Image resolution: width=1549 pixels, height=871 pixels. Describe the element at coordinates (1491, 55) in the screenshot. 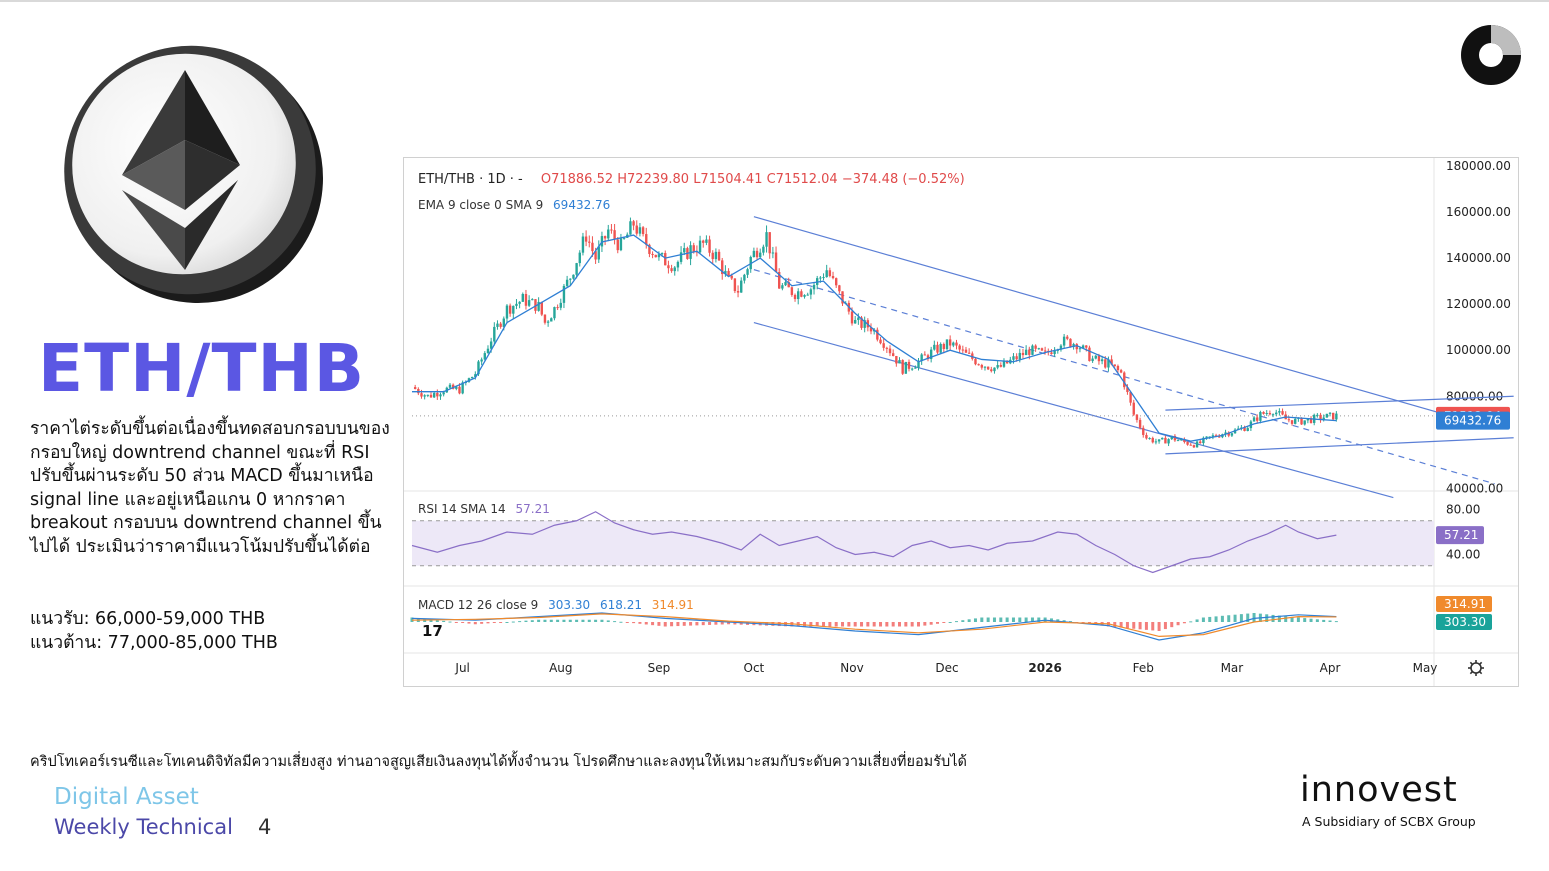

I see `top-right-logo-icon` at that location.